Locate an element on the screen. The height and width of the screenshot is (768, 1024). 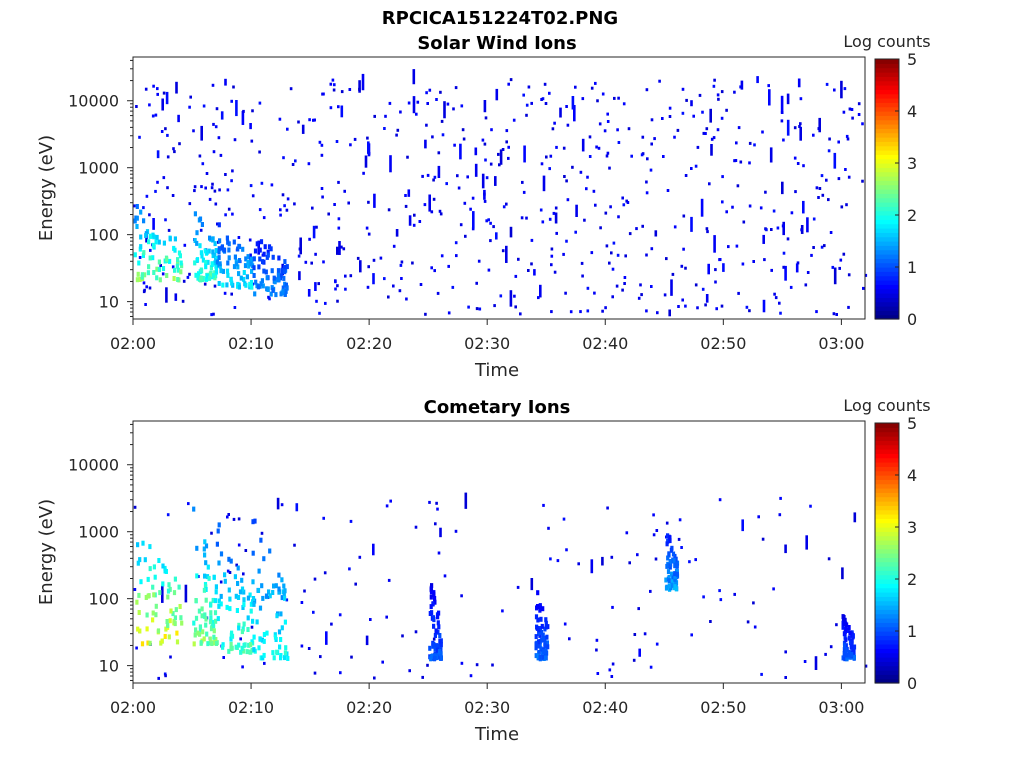
x-axis-label: Time is located at coordinates (496, 734).